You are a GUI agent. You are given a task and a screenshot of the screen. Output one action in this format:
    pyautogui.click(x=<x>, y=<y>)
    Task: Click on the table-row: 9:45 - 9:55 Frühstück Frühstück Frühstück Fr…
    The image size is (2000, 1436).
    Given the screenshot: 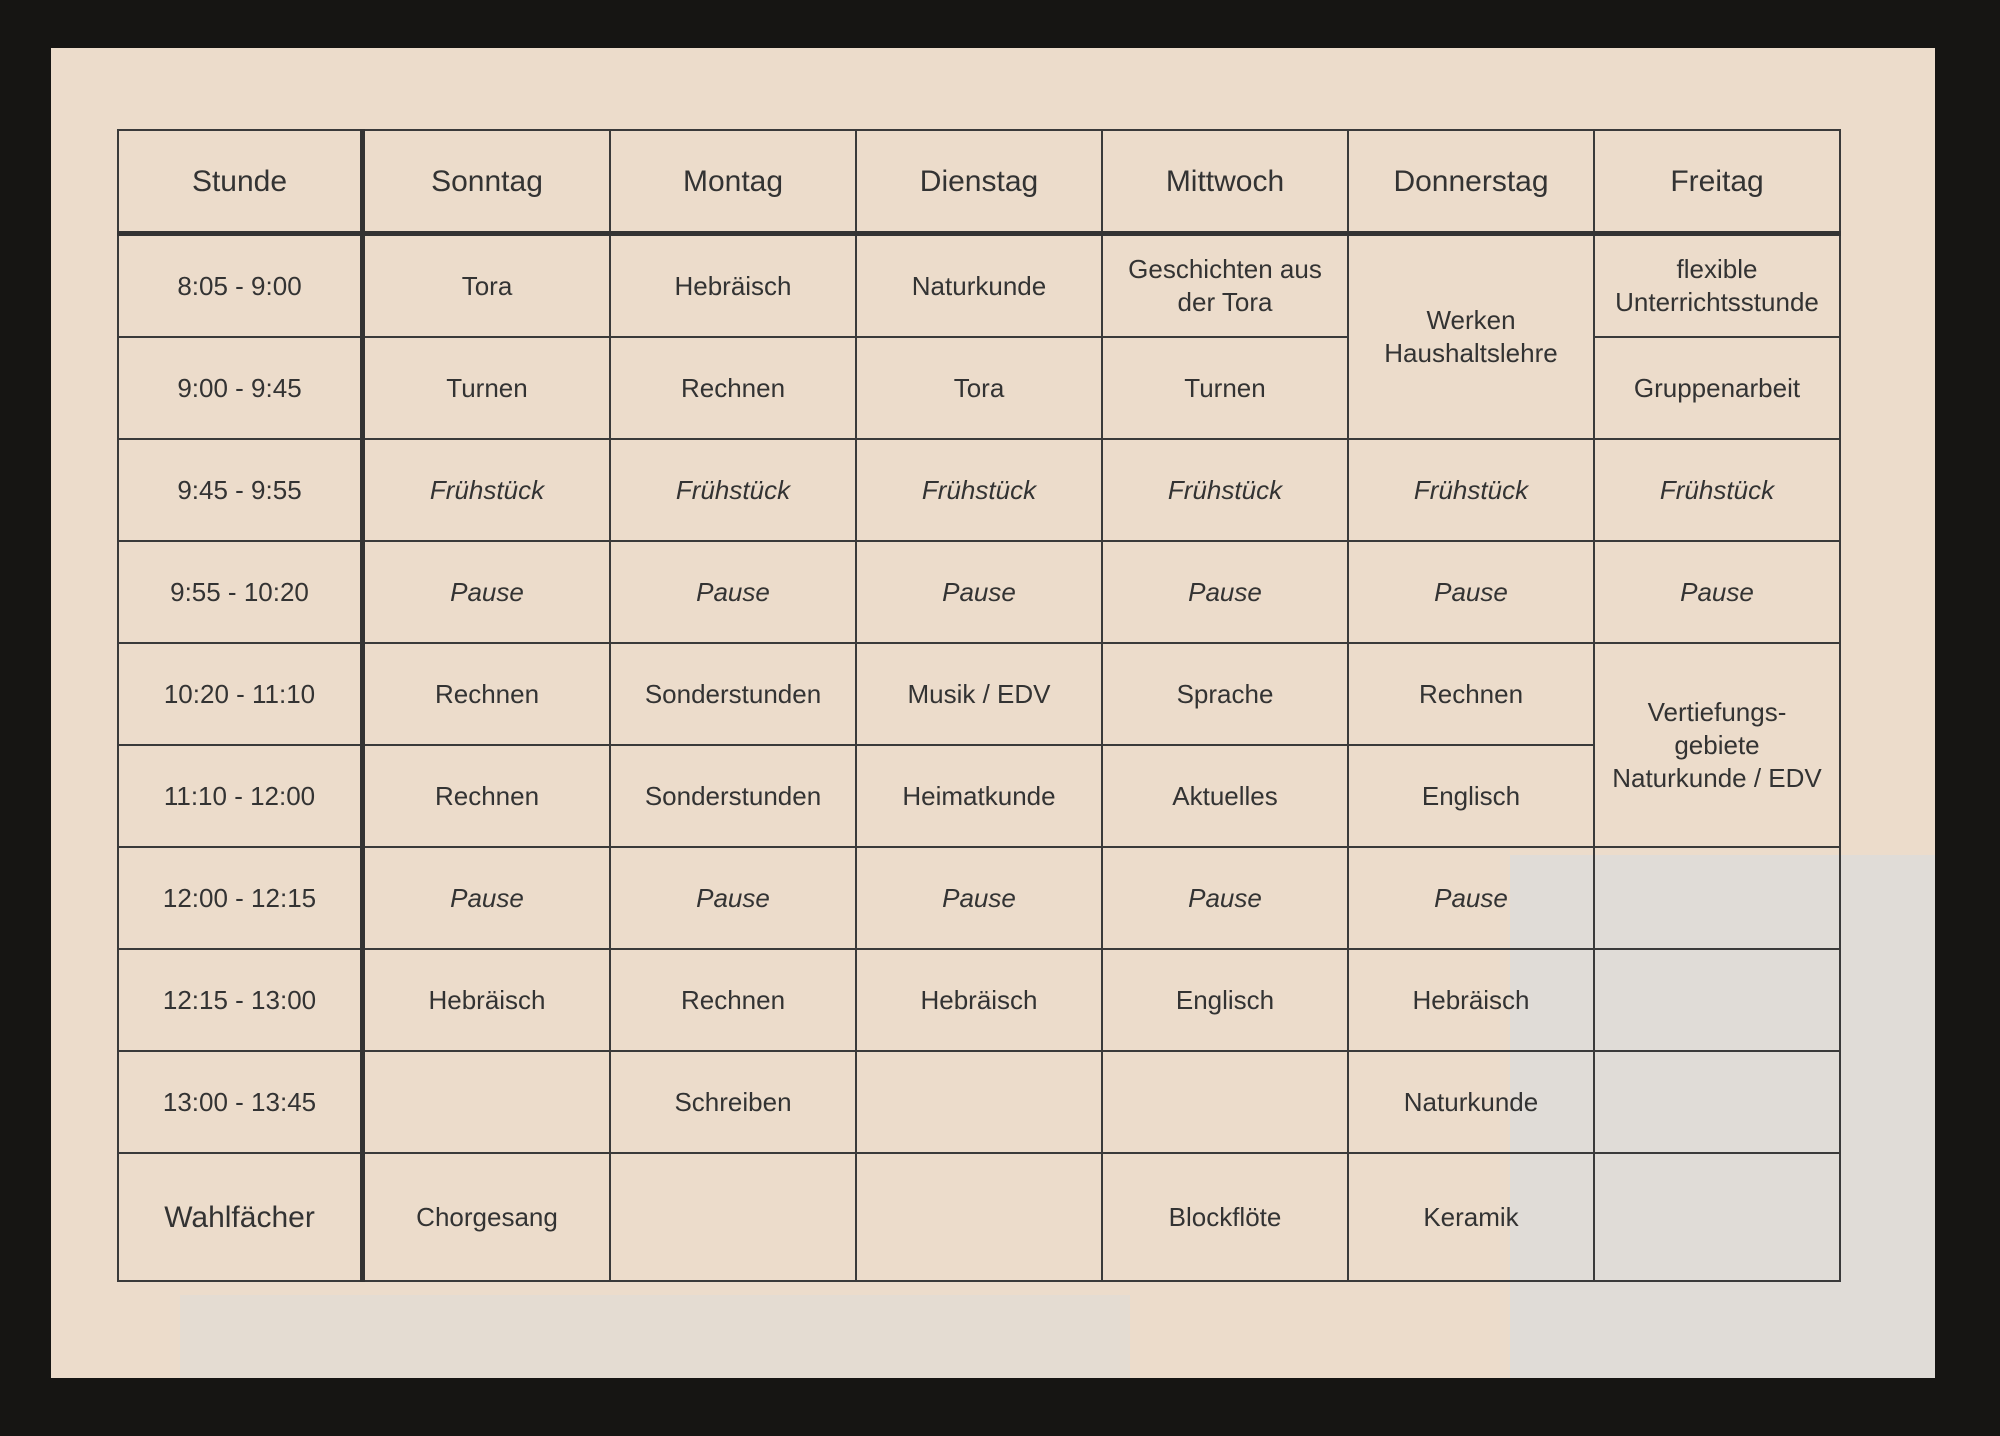 What is the action you would take?
    pyautogui.click(x=979, y=490)
    